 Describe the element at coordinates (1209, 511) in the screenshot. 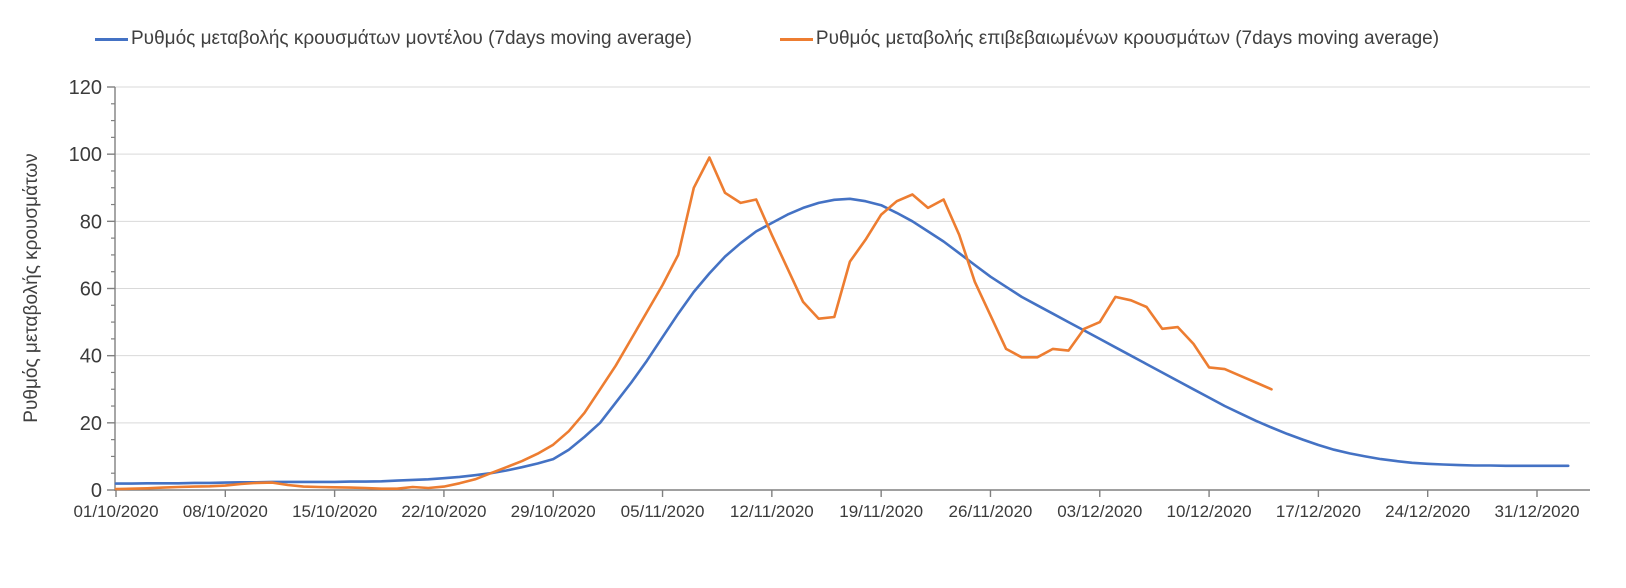

I see `x-tick-label-10: 10/12/2020` at that location.